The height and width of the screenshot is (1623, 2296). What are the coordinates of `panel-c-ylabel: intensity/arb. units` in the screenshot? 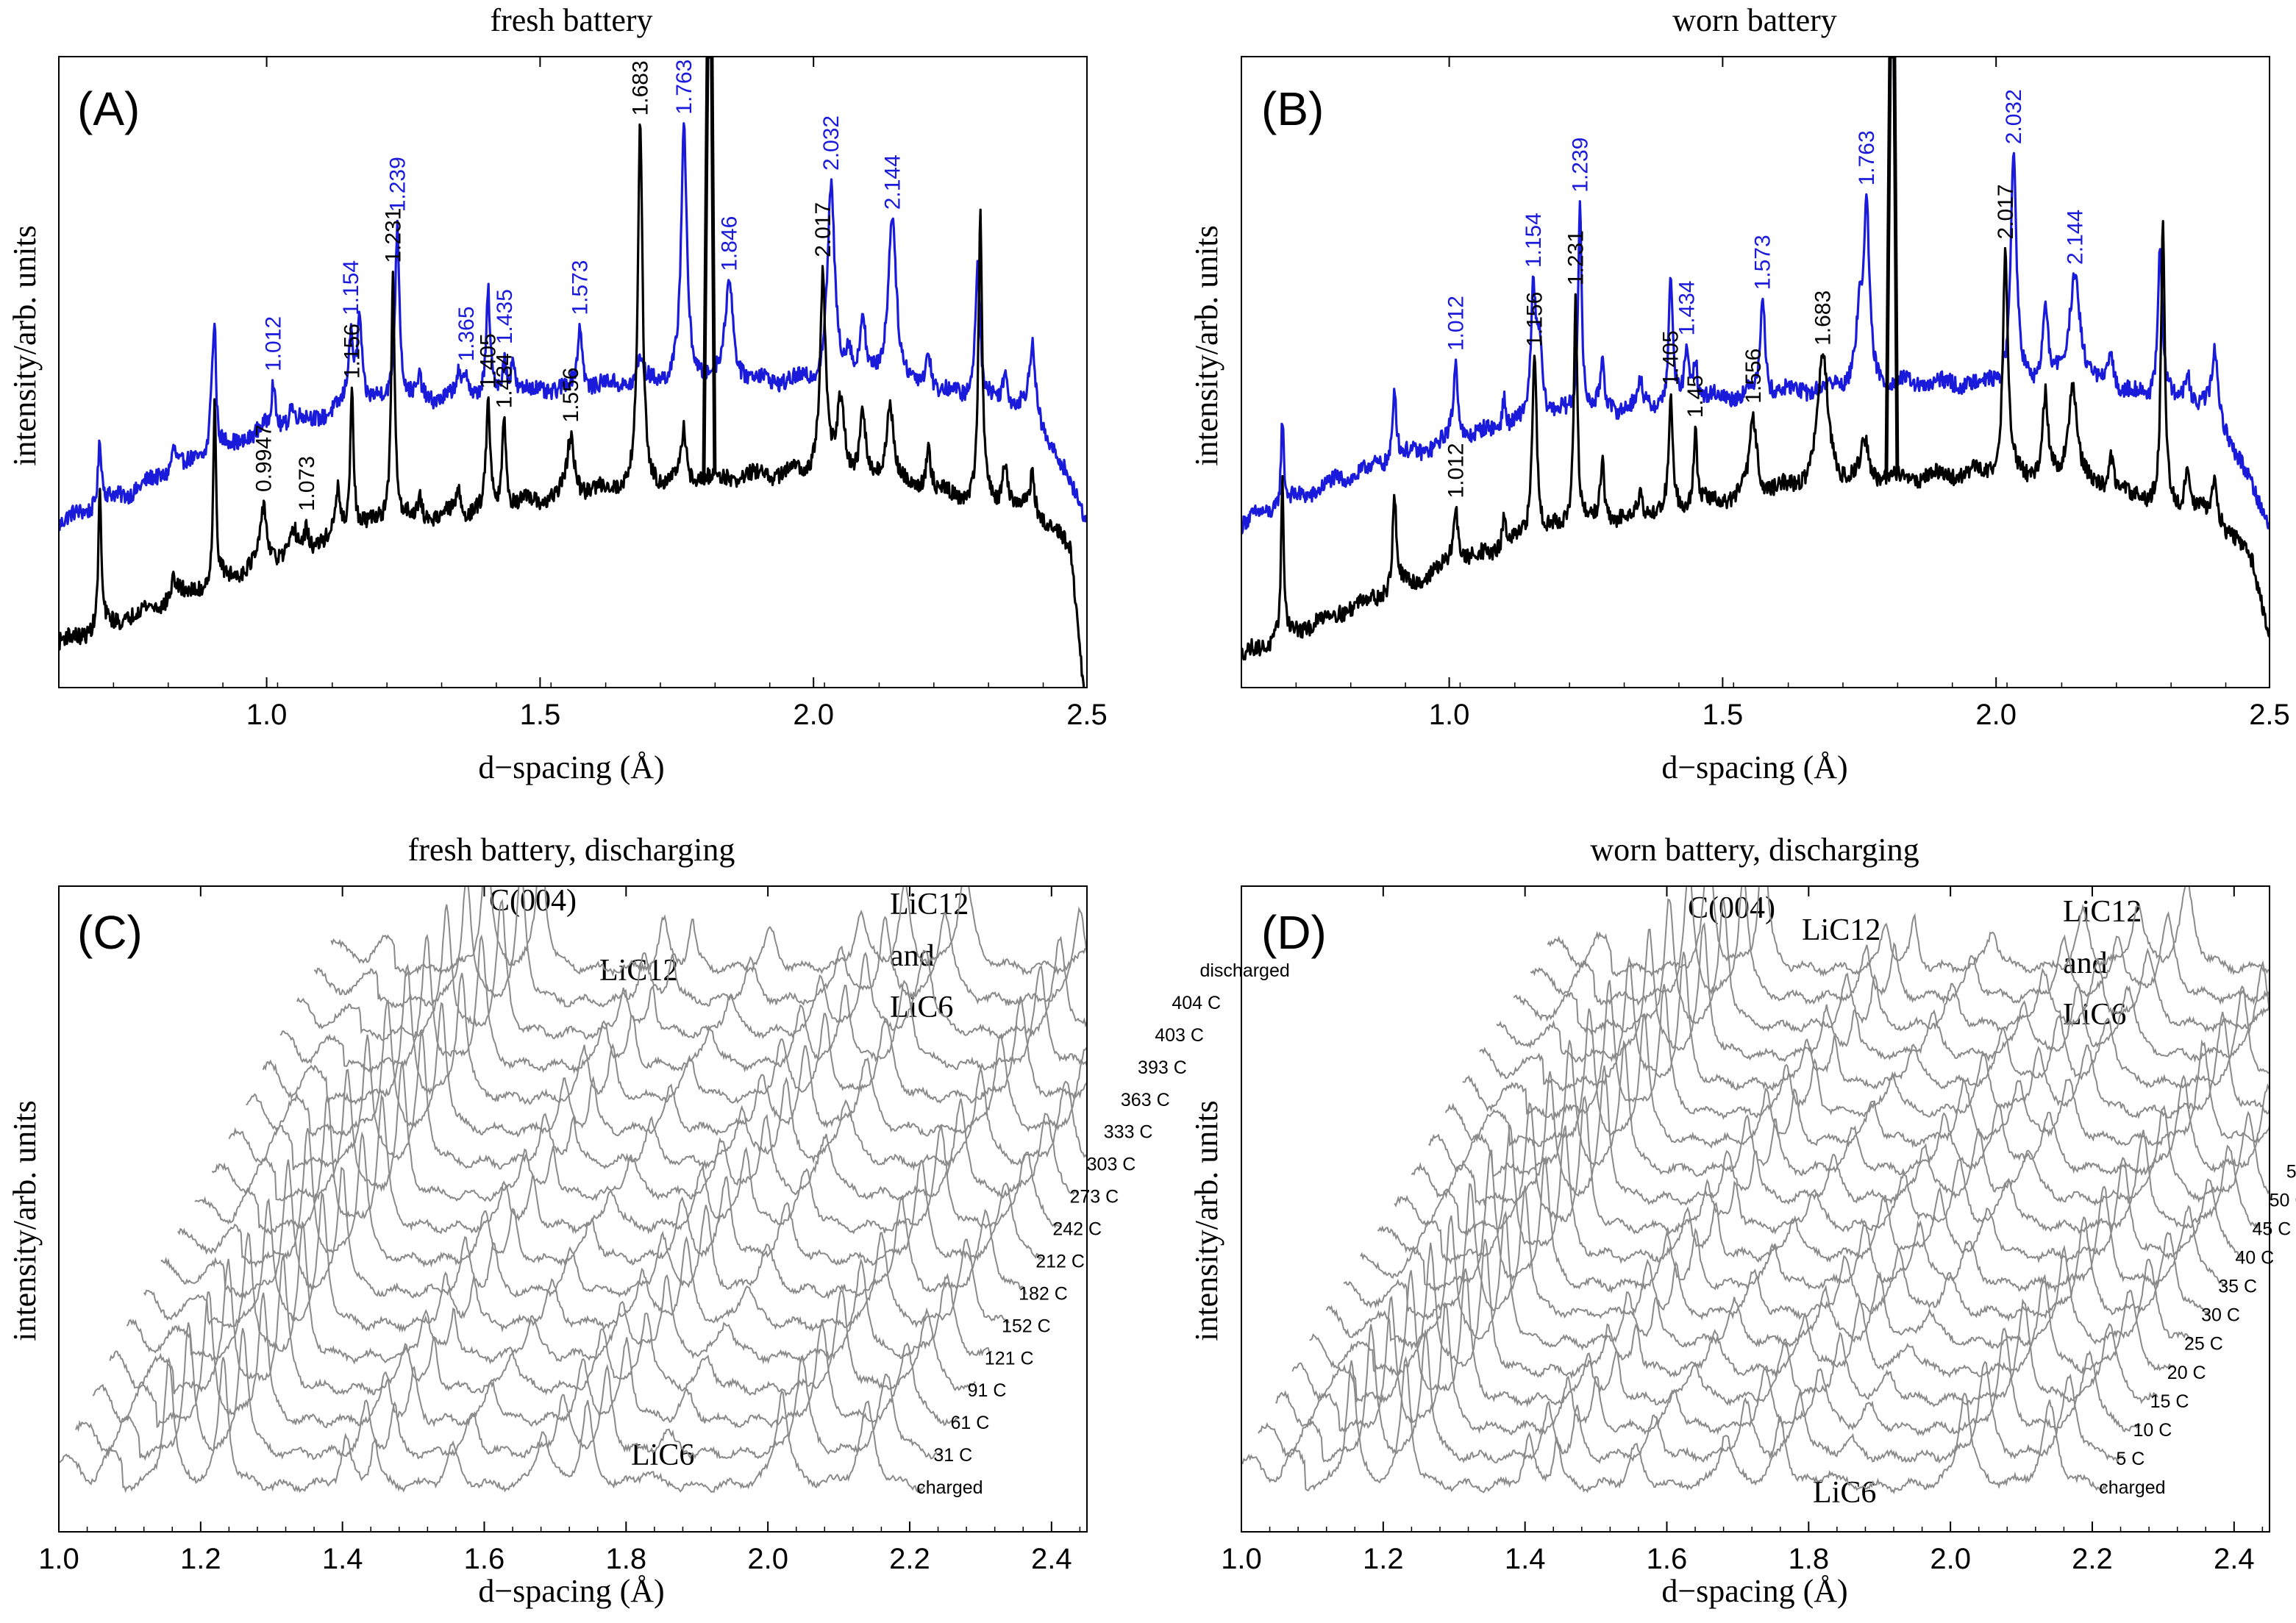 It's located at (25, 1220).